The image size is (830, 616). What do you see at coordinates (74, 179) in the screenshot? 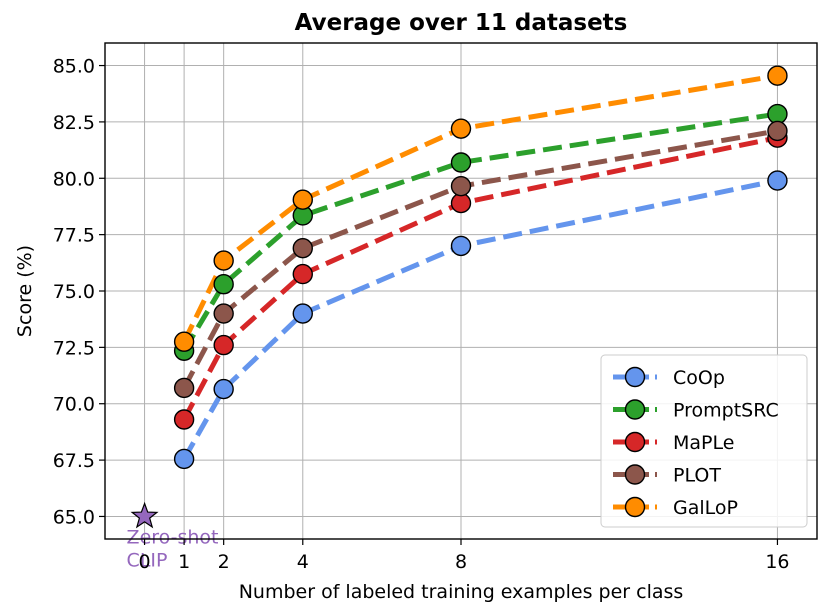
I see `y-tick-label: 80.0` at bounding box center [74, 179].